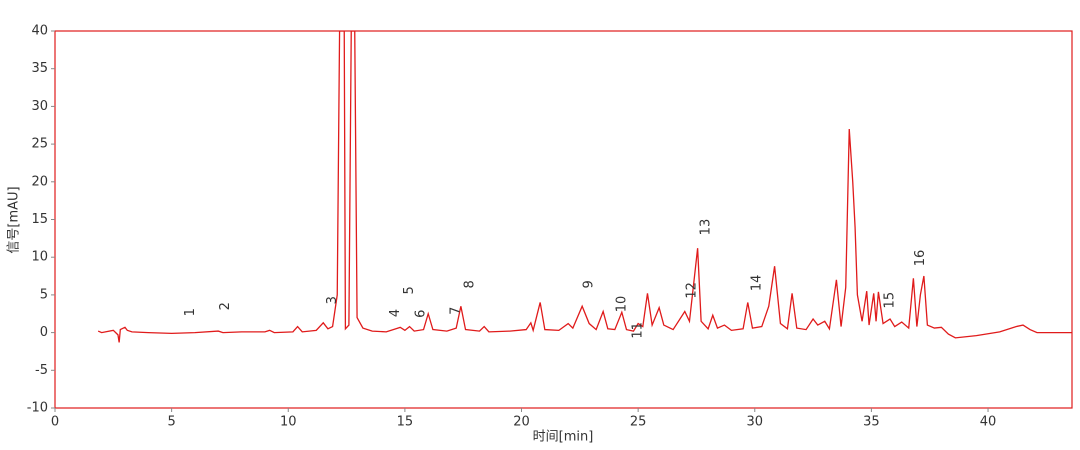 Image resolution: width=1080 pixels, height=450 pixels. What do you see at coordinates (37, 408) in the screenshot?
I see `y-tick-label: -10` at bounding box center [37, 408].